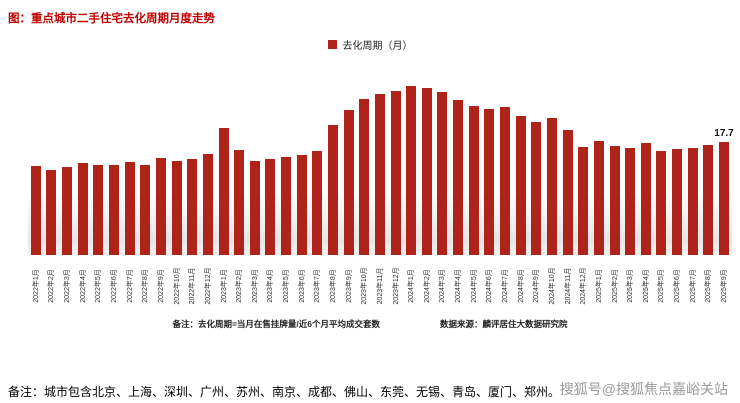 The width and height of the screenshot is (740, 403). I want to click on x-axis-label: 2024年7月, so click(505, 285).